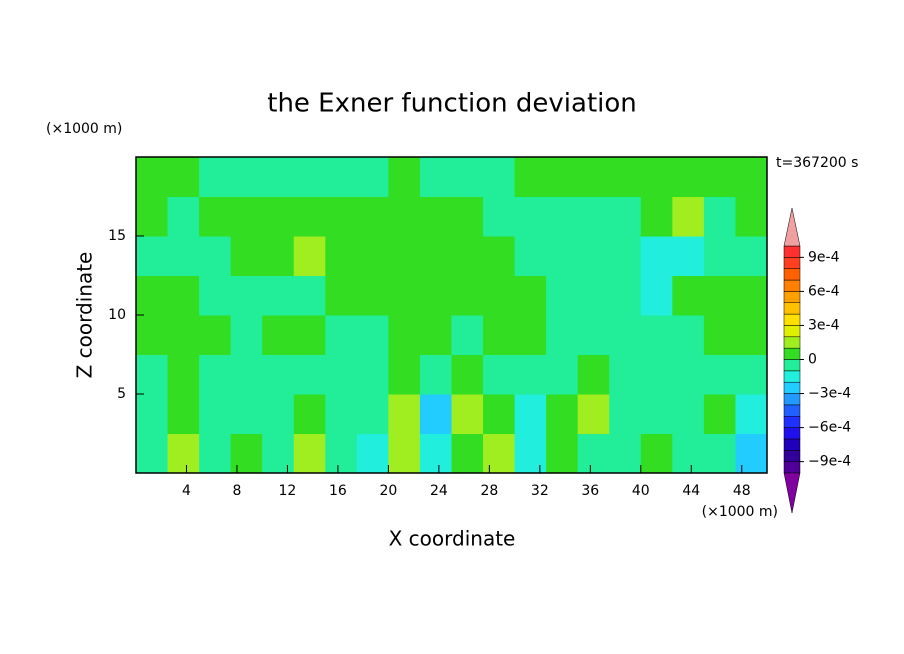  What do you see at coordinates (388, 491) in the screenshot?
I see `x-tick-label: 20` at bounding box center [388, 491].